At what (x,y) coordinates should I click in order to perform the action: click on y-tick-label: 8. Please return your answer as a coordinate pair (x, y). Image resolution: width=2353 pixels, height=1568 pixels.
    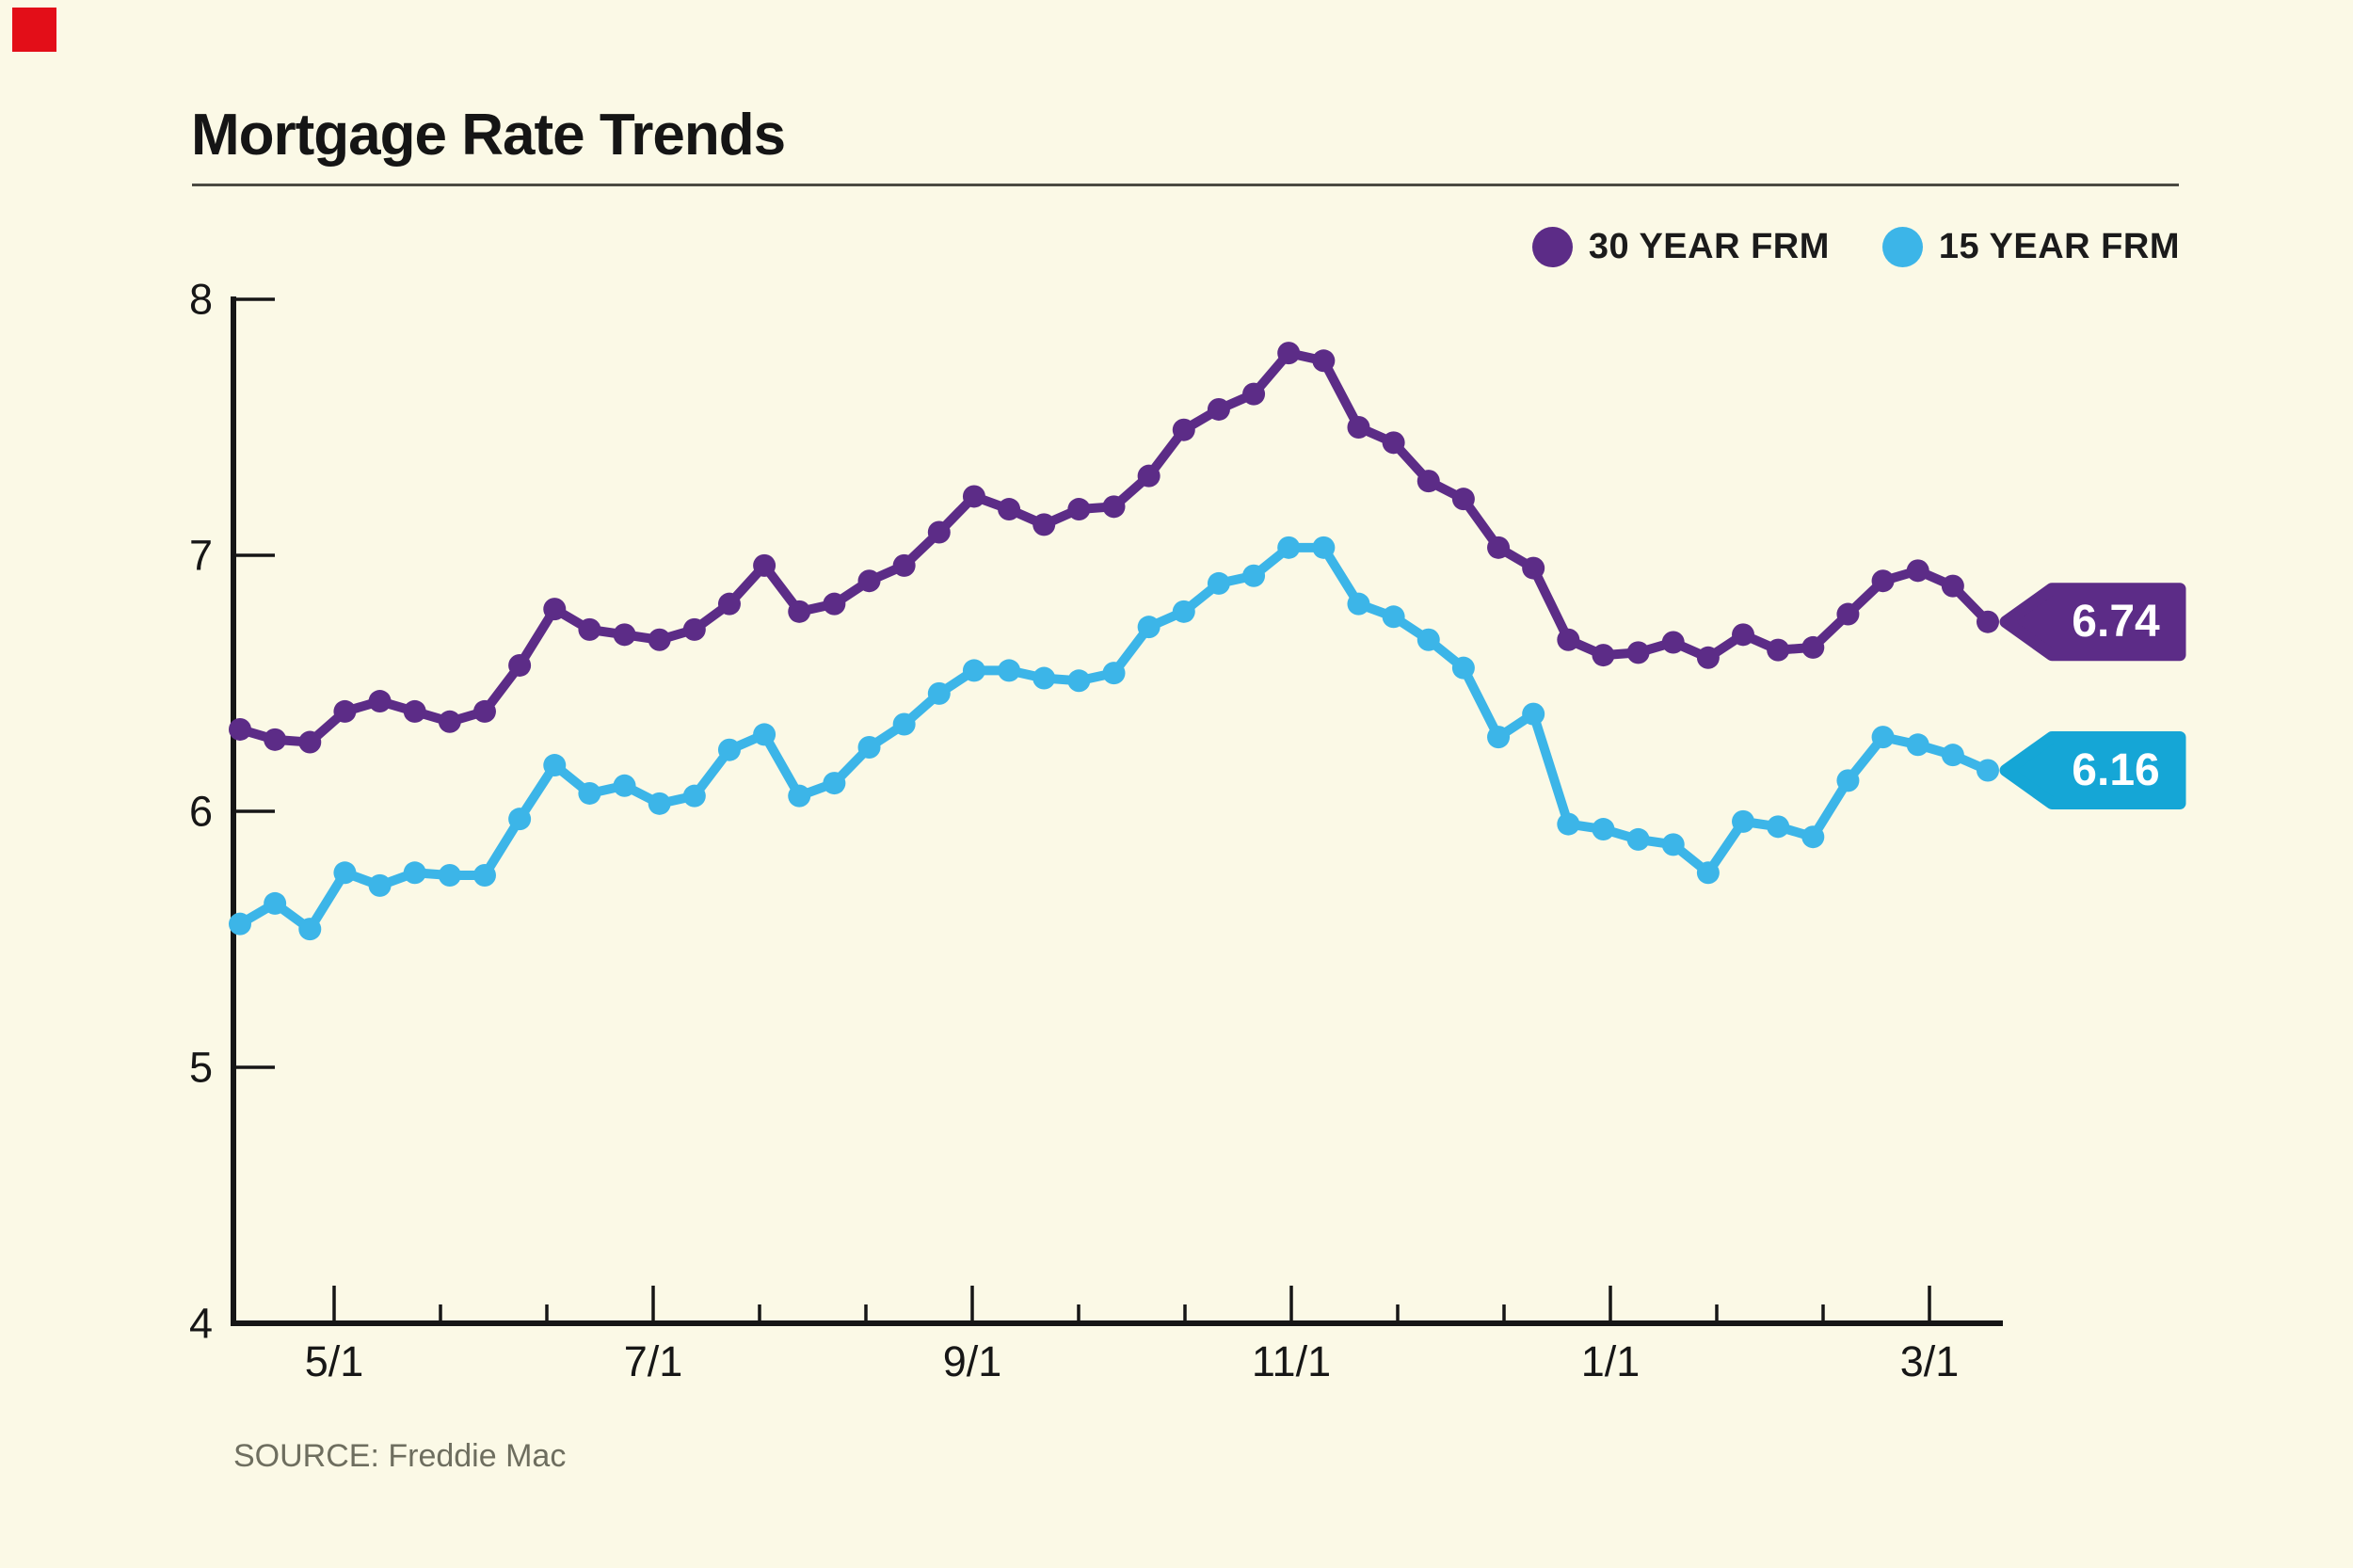
    Looking at the image, I should click on (201, 300).